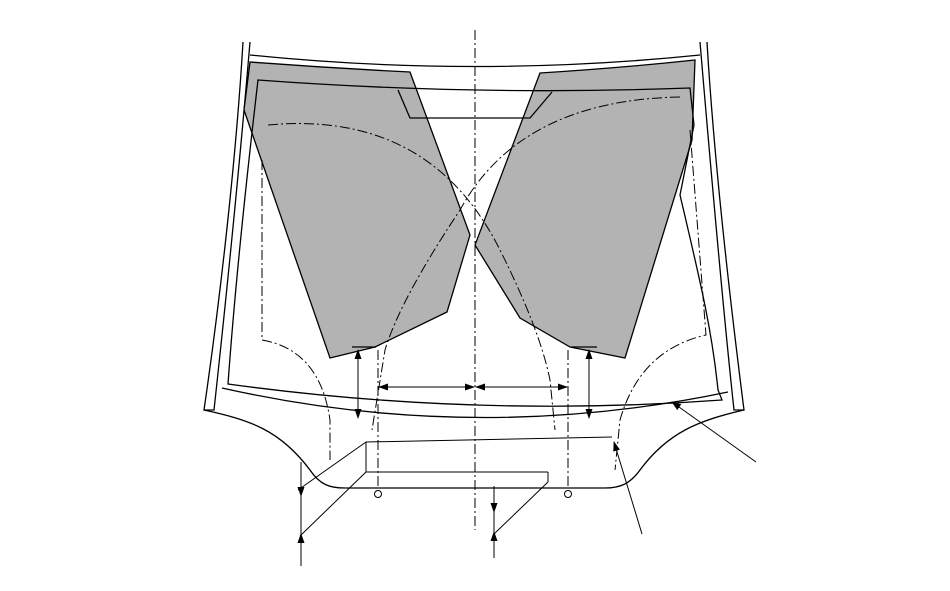  Describe the element at coordinates (585, 209) in the screenshot. I see `wiped-area-right` at that location.